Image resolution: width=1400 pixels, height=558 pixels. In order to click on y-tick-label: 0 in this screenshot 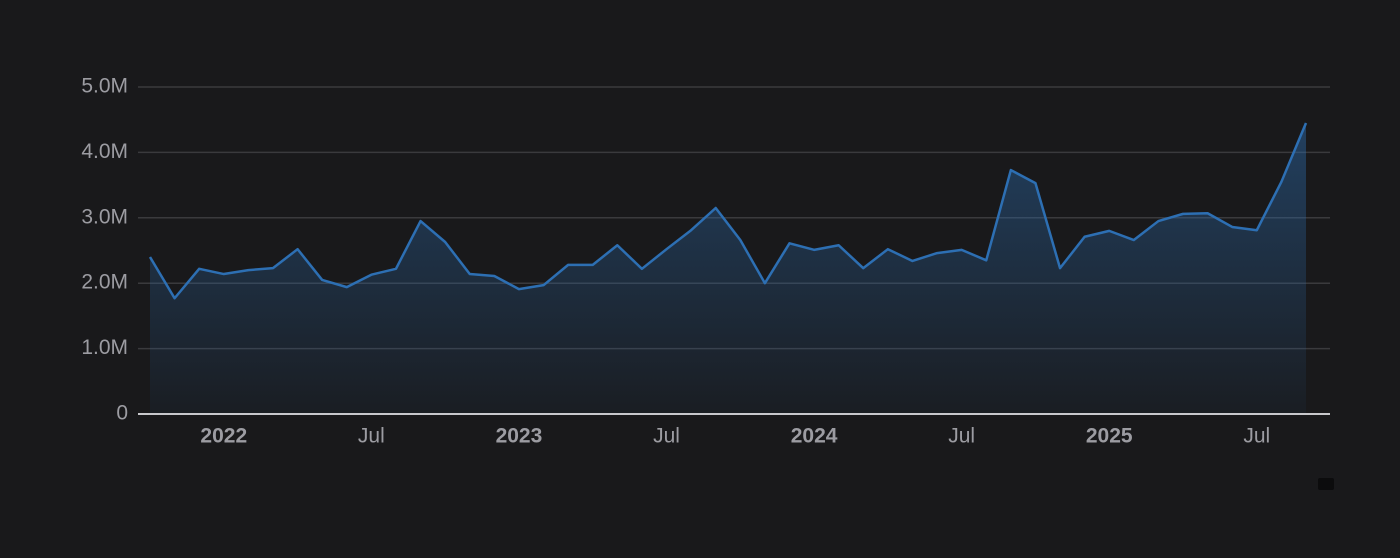, I will do `click(122, 413)`.